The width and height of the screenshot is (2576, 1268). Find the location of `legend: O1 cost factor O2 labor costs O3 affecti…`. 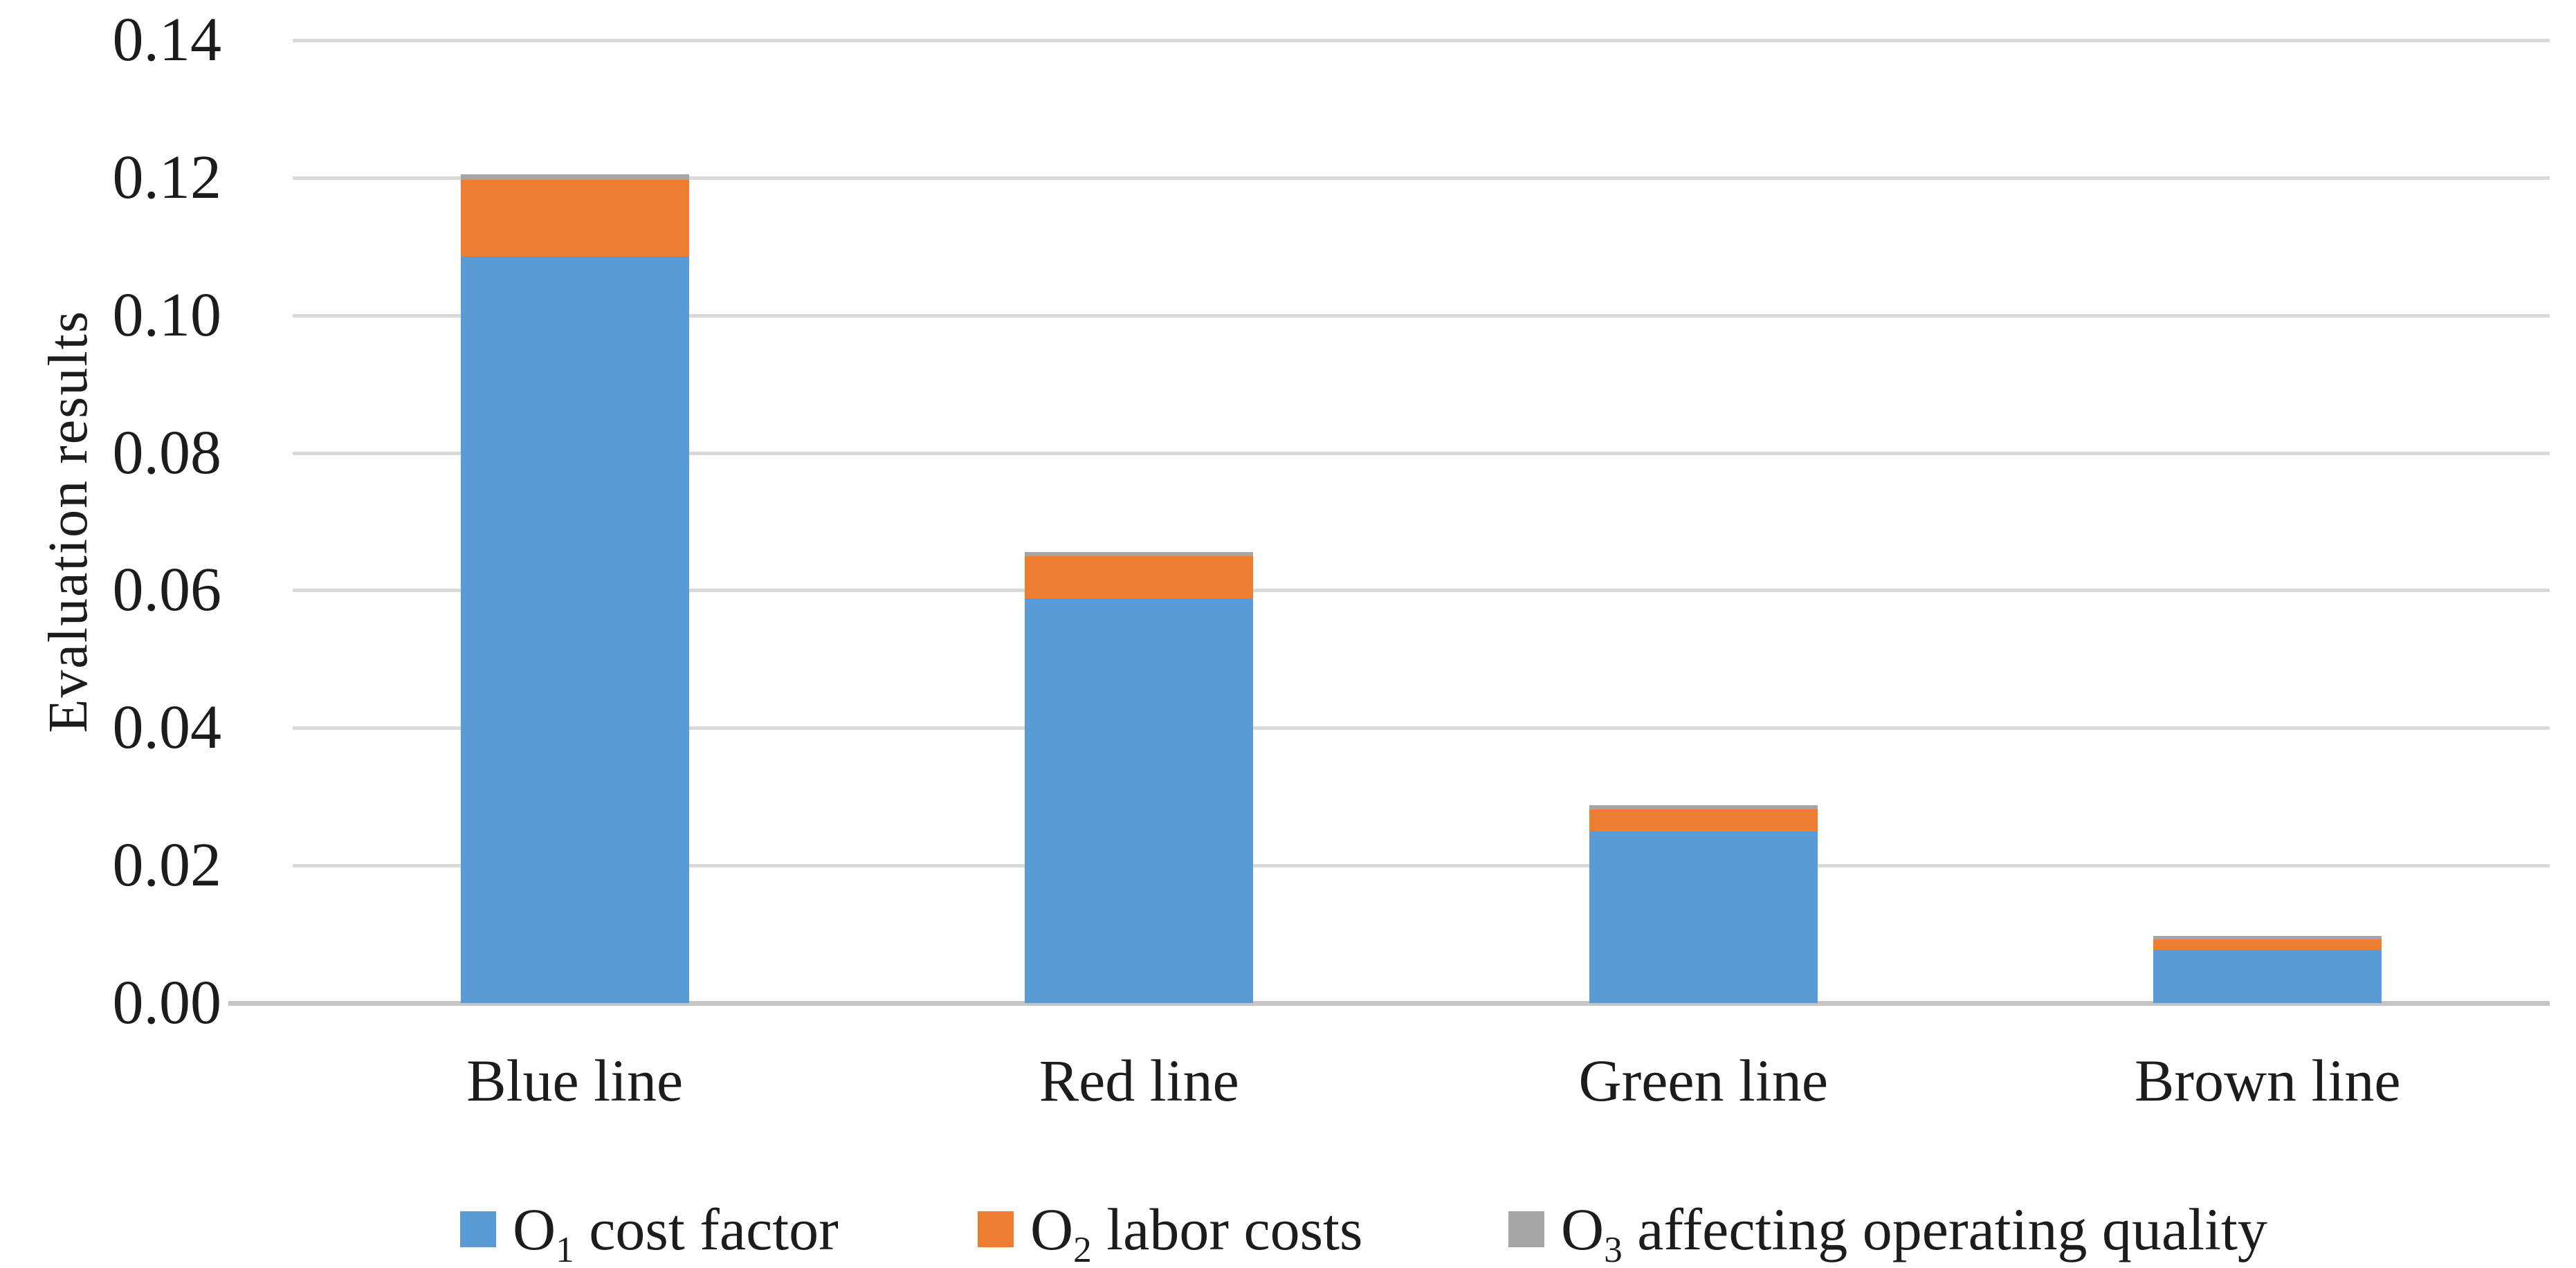

legend: O1 cost factor O2 labor costs O3 affecti… is located at coordinates (1288, 1229).